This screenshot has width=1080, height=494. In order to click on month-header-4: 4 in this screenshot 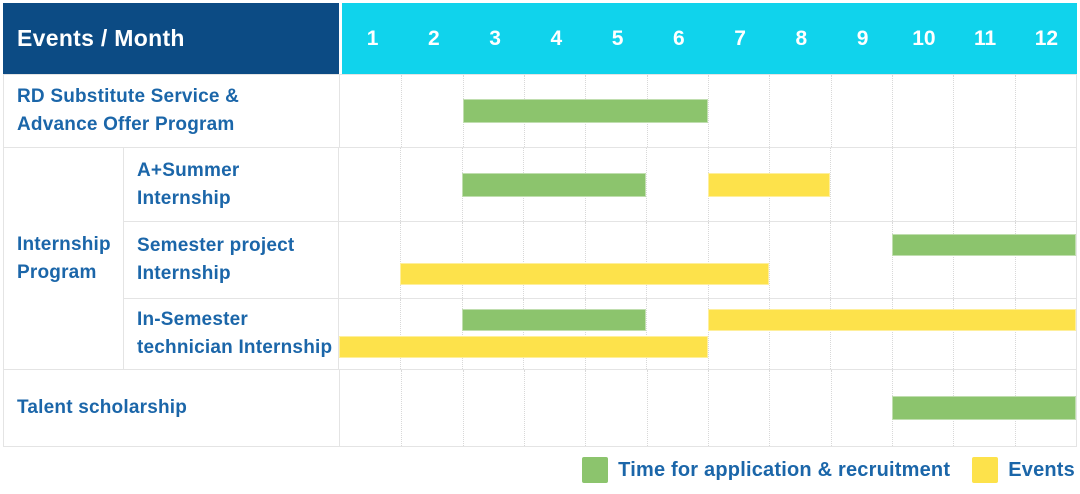, I will do `click(556, 38)`.